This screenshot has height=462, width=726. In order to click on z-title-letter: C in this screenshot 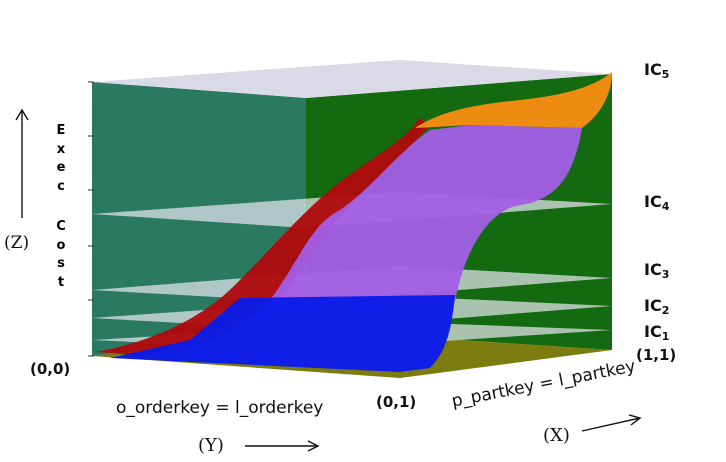, I will do `click(61, 226)`.